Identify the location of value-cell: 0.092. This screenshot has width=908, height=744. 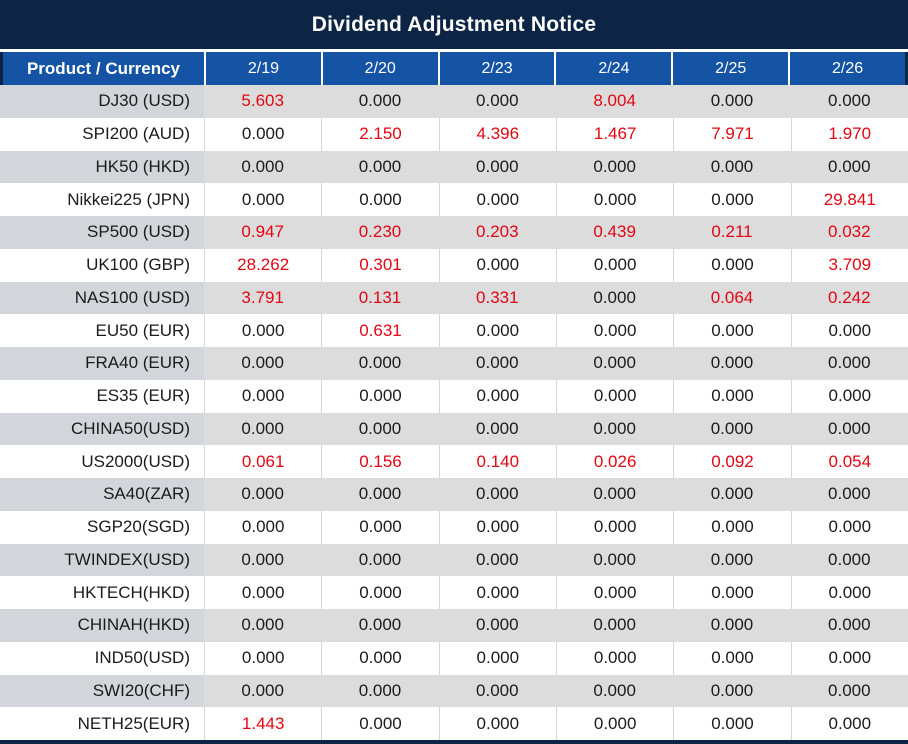
(732, 461).